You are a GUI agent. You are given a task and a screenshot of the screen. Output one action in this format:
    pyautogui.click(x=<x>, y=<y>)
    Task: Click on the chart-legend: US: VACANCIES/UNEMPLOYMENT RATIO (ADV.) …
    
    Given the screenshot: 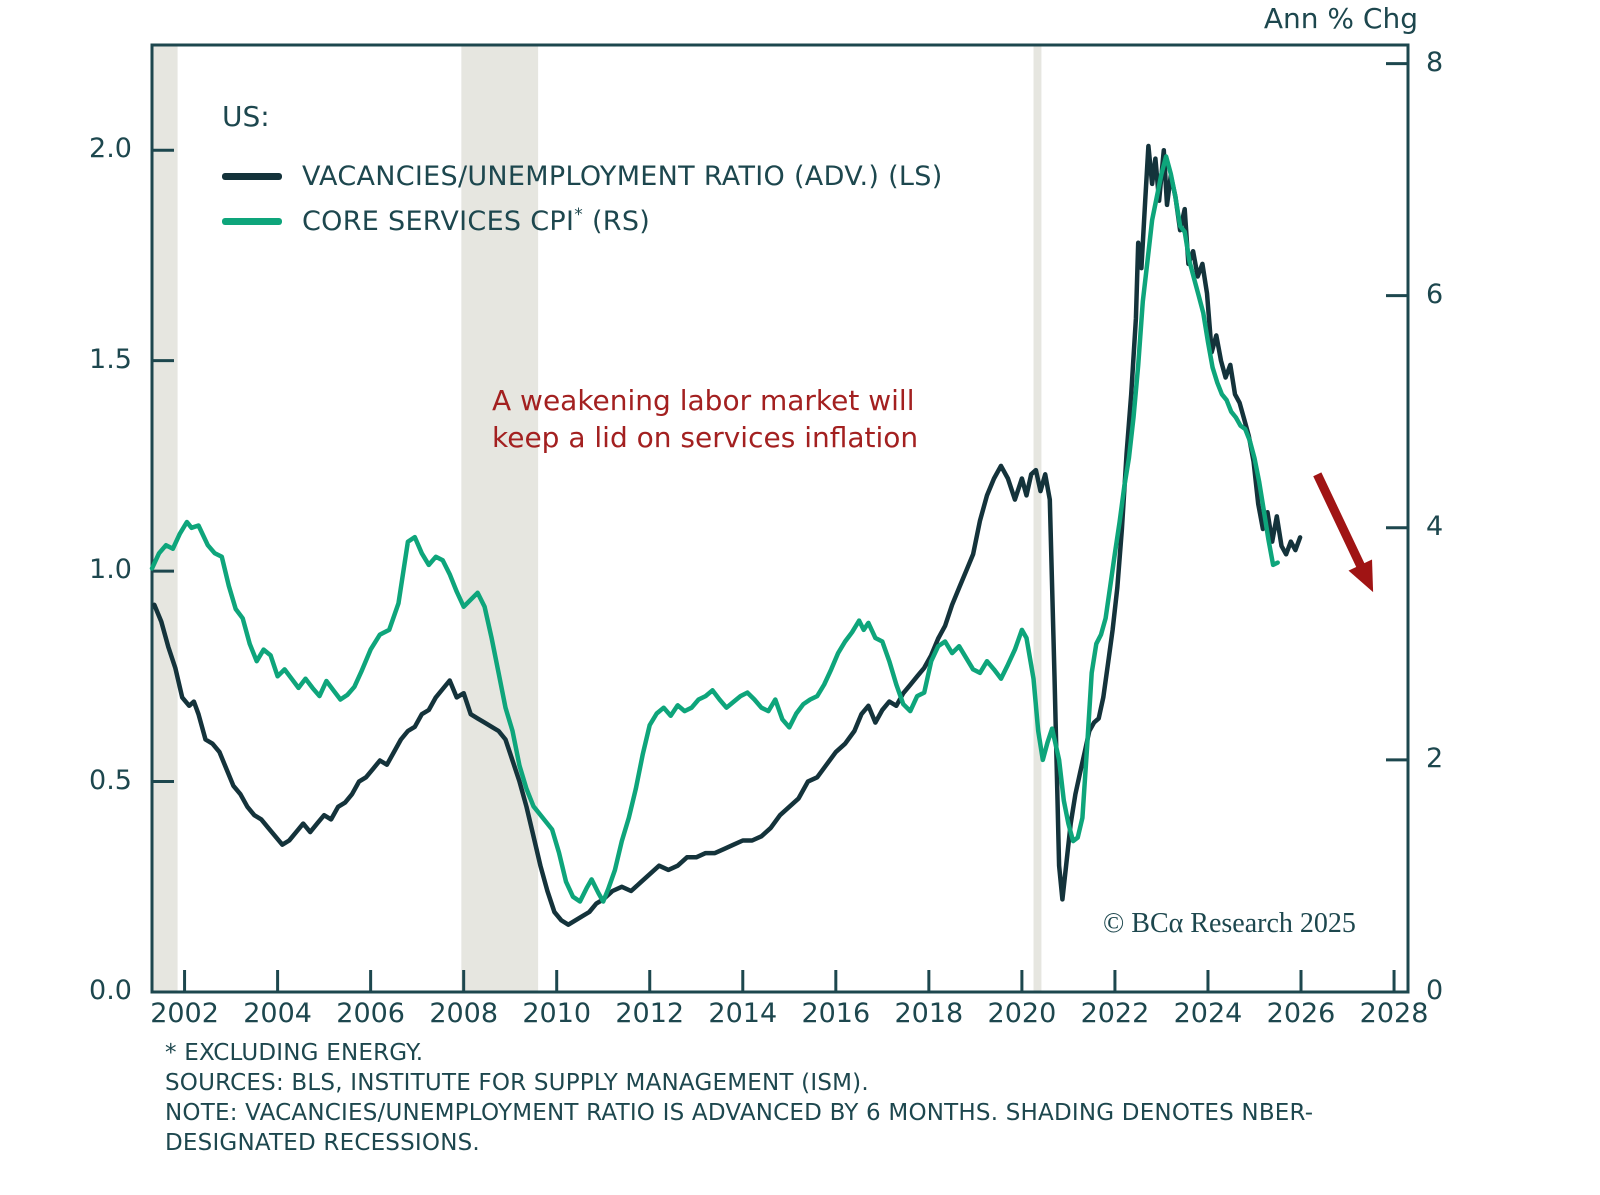 What is the action you would take?
    pyautogui.click(x=582, y=174)
    